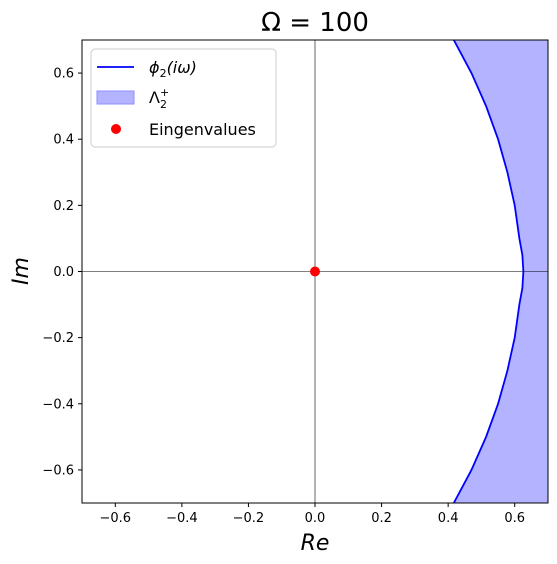 This screenshot has height=564, width=557. What do you see at coordinates (154, 97) in the screenshot?
I see `legend-area-label-base: Λ` at bounding box center [154, 97].